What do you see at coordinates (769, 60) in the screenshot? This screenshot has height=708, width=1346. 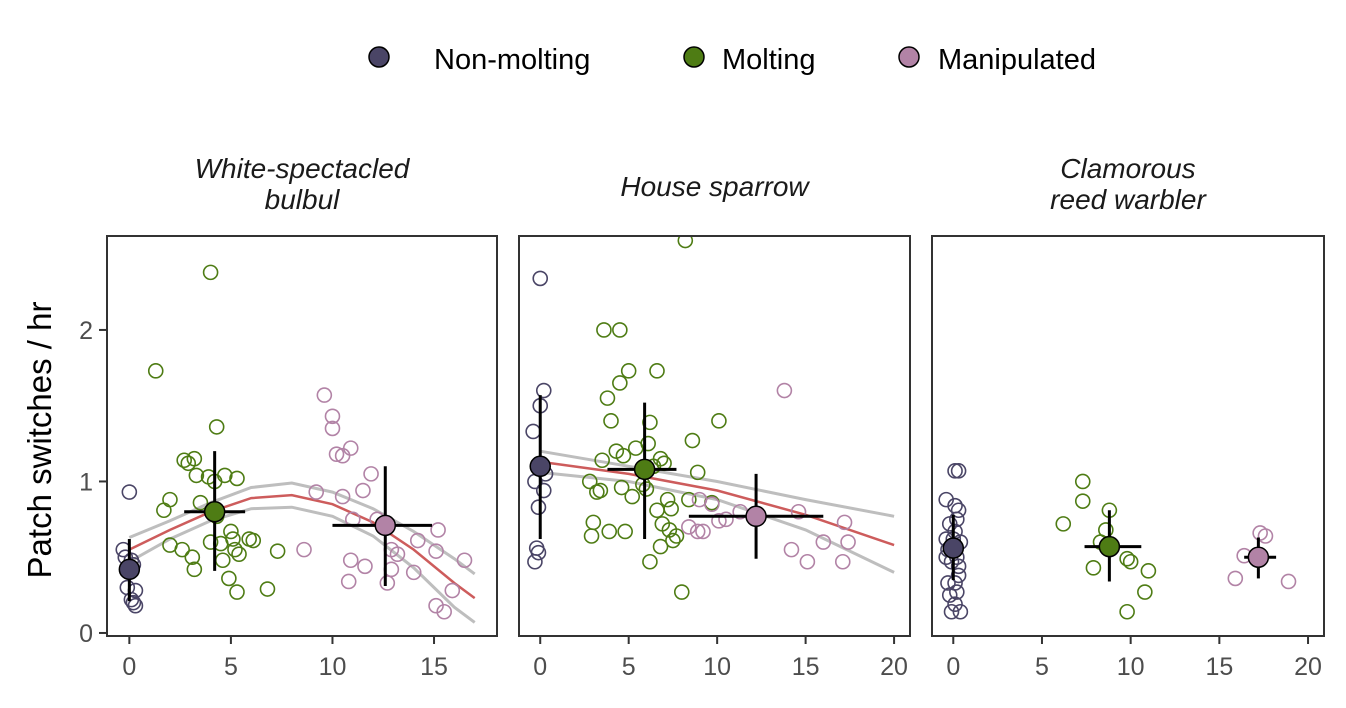 I see `legend-label: Molting` at bounding box center [769, 60].